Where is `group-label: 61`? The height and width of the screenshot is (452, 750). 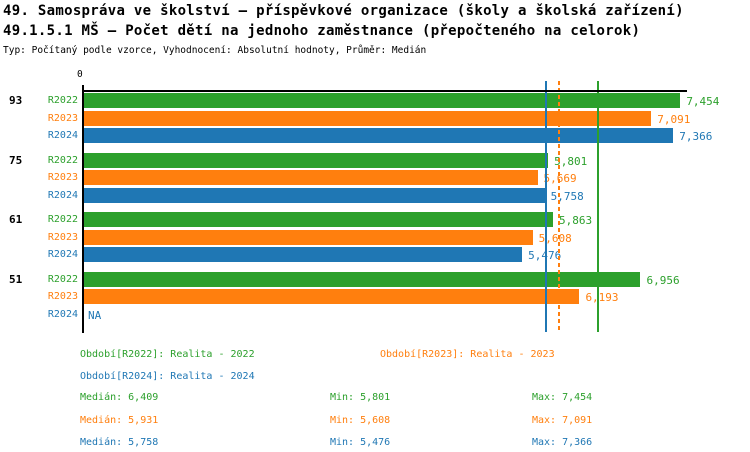
group-label: 61 is located at coordinates (16, 219).